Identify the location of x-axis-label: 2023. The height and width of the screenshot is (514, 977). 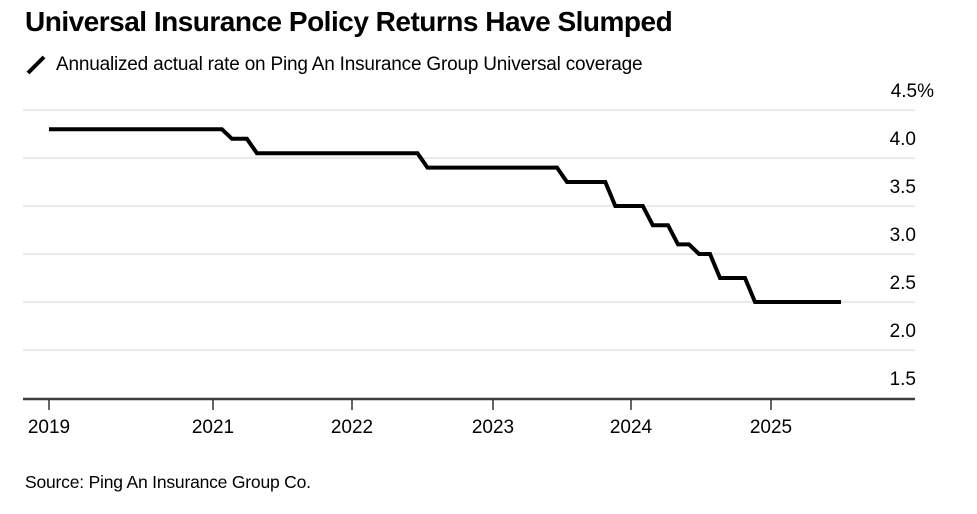
(493, 427).